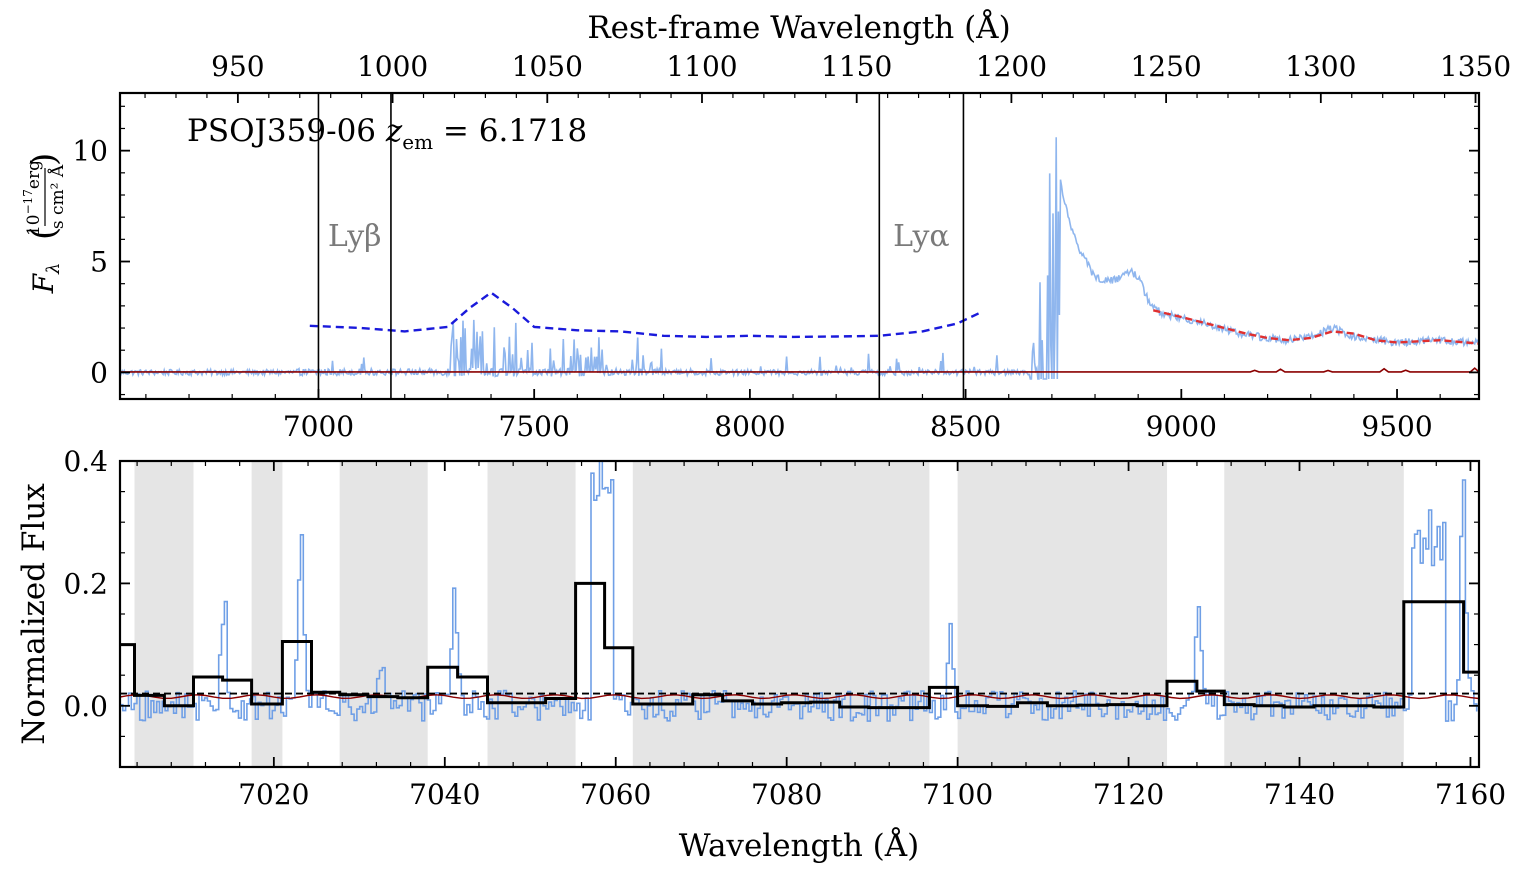 This screenshot has height=869, width=1516. Describe the element at coordinates (1320, 66) in the screenshot. I see `top-restframe-tick-label: 1300` at that location.